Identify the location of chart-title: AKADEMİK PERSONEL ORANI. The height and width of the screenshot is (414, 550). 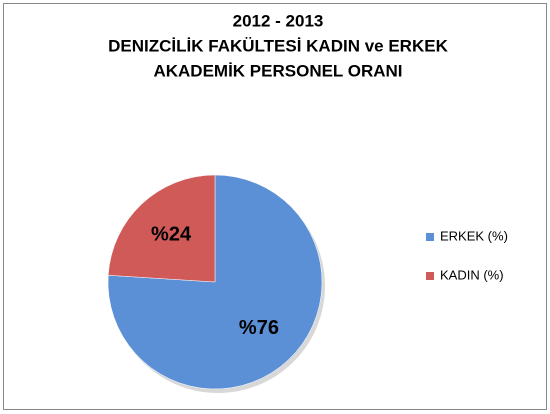
(277, 70).